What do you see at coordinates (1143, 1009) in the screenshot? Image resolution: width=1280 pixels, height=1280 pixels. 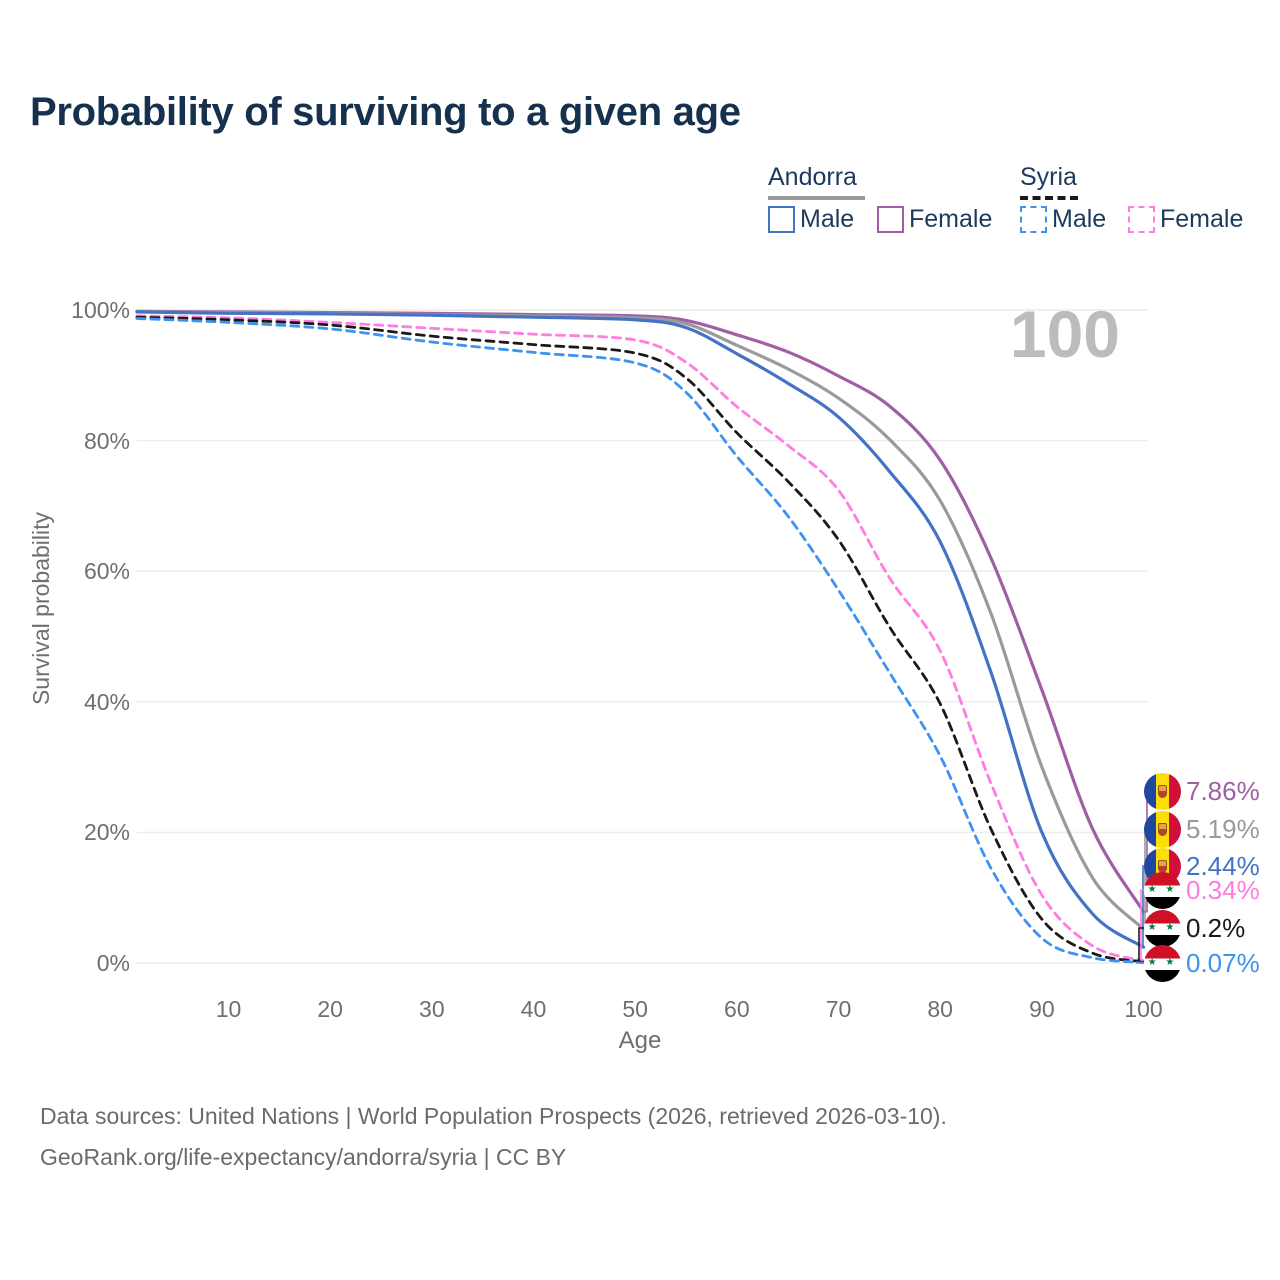 I see `x-tick-100: 100` at bounding box center [1143, 1009].